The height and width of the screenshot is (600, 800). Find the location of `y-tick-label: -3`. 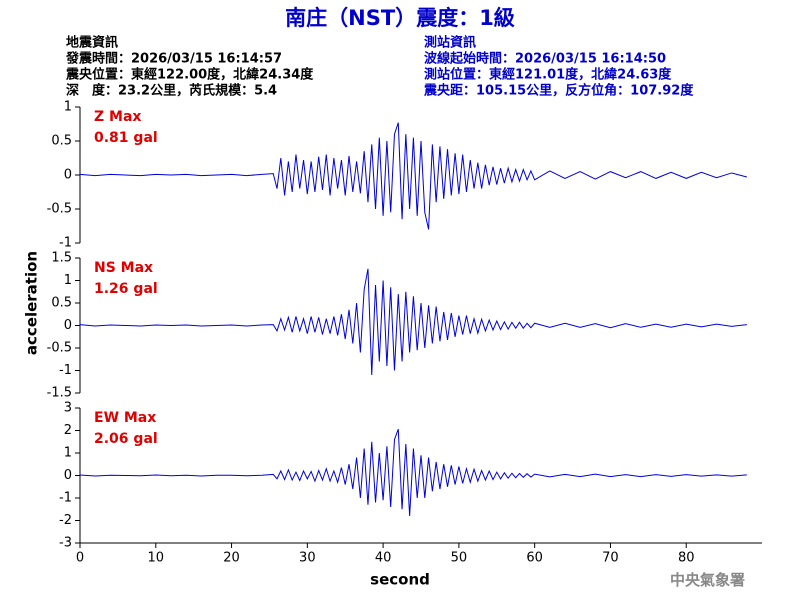

y-tick-label: -3 is located at coordinates (65, 543).